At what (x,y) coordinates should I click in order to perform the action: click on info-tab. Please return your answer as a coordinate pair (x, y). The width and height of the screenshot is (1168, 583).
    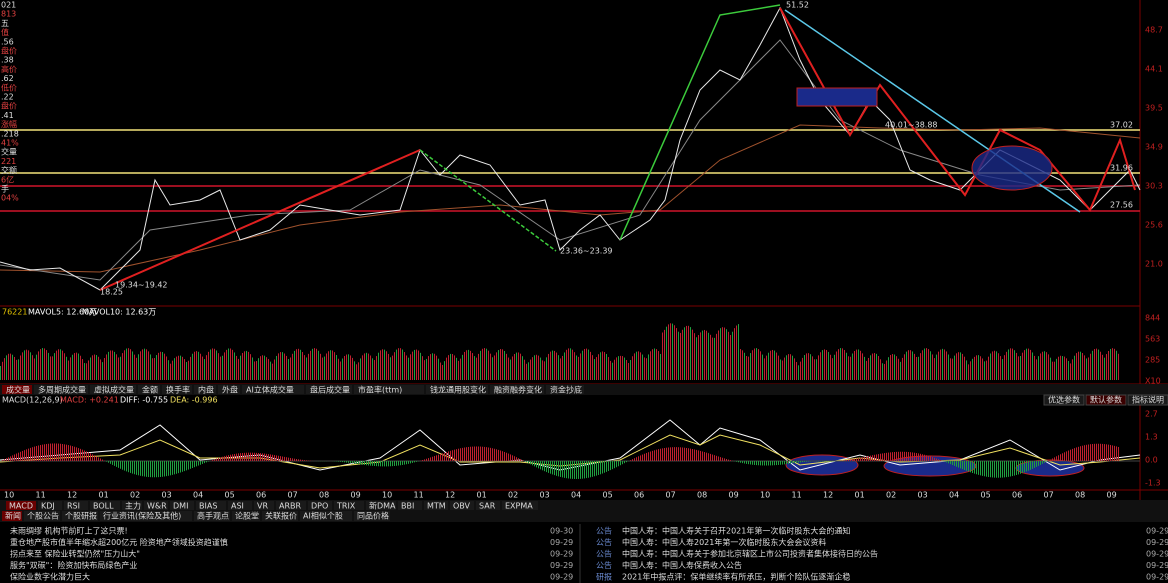
    Looking at the image, I should click on (212, 516).